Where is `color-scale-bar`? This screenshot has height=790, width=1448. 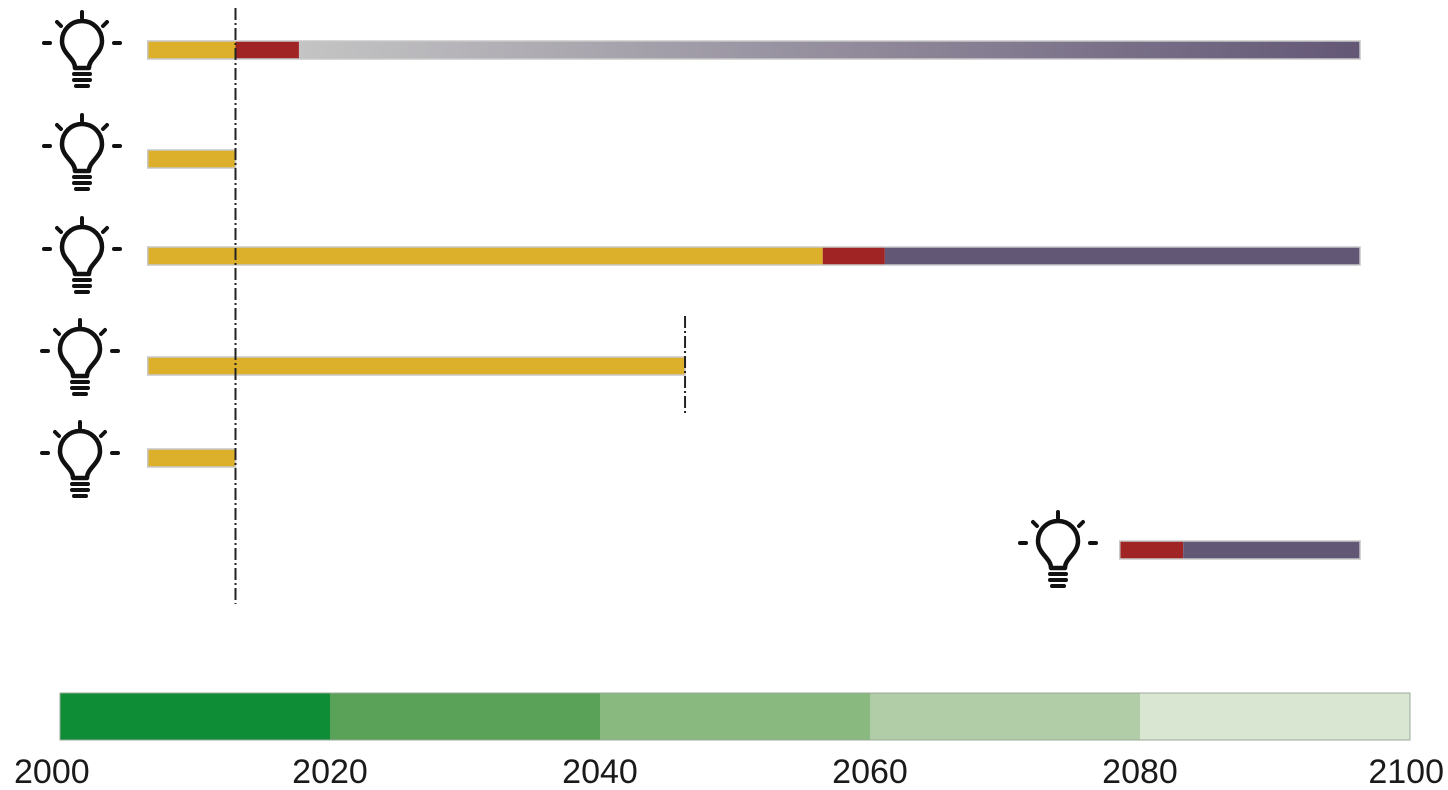
color-scale-bar is located at coordinates (735, 716).